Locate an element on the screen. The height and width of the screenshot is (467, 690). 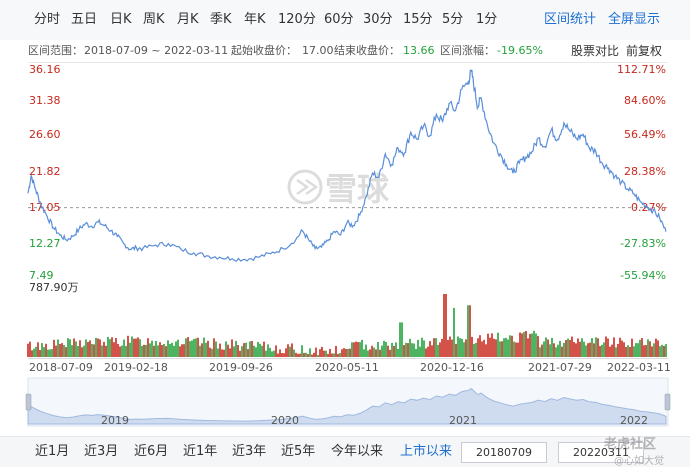
y-left-tick: 26.60 is located at coordinates (45, 134).